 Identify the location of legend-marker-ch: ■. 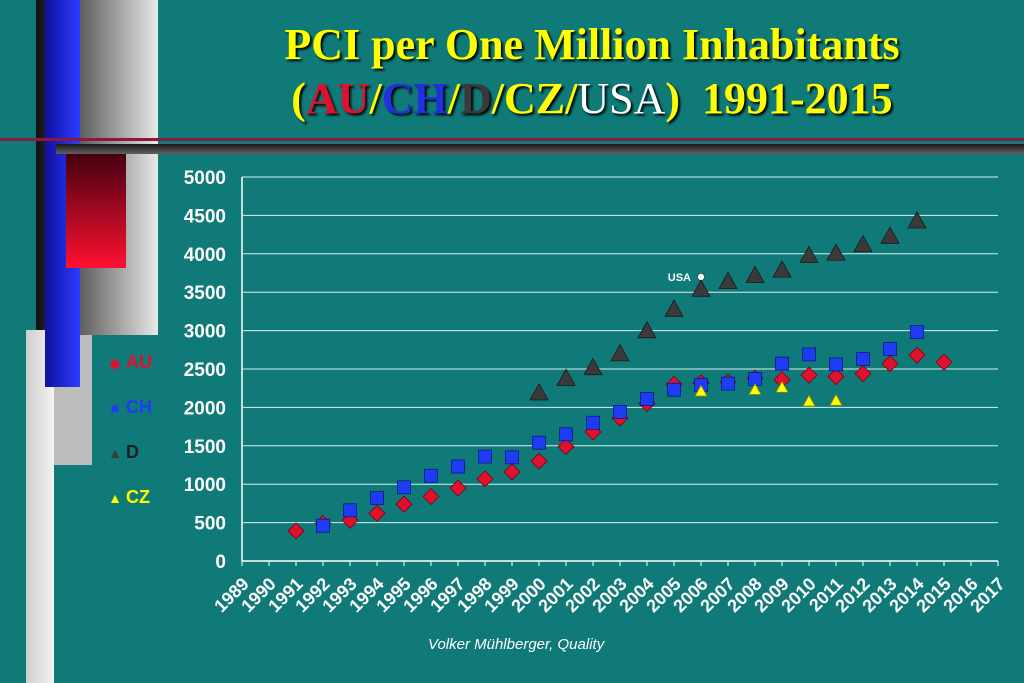
(115, 408).